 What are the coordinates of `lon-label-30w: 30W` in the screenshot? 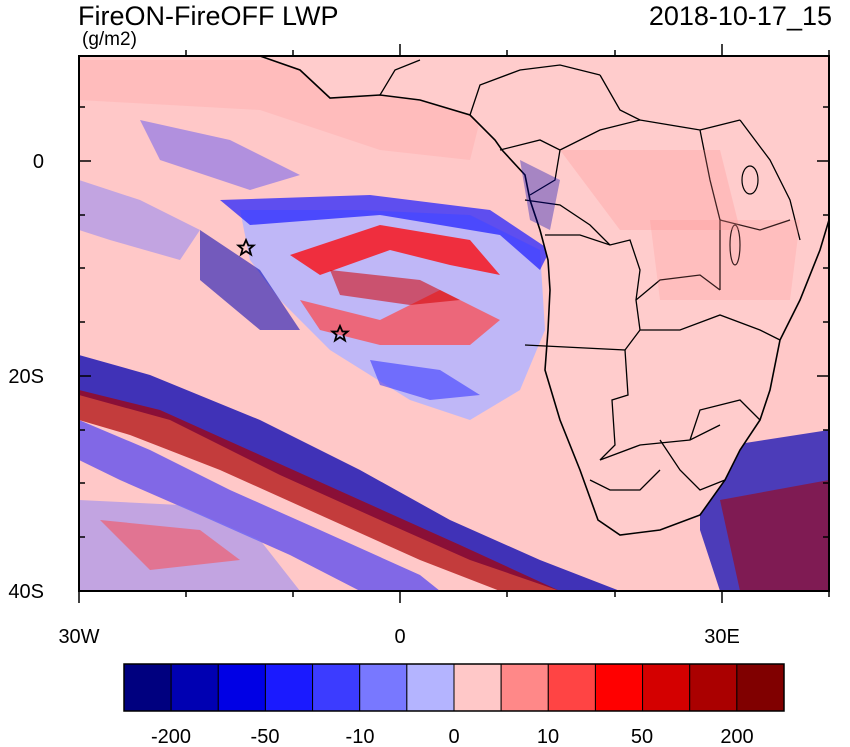 It's located at (78, 637).